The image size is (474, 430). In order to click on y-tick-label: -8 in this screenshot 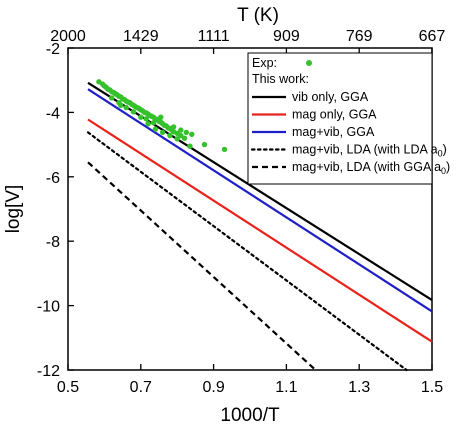, I will do `click(53, 242)`.